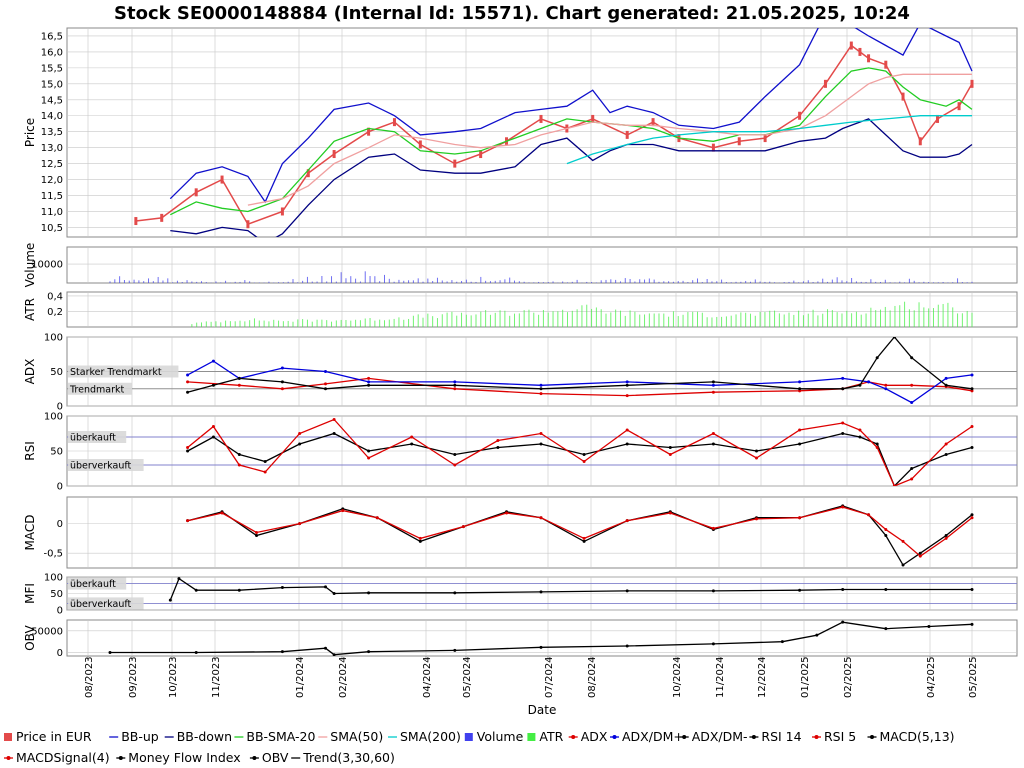 The width and height of the screenshot is (1024, 768). I want to click on bb-down-line, so click(571, 177).